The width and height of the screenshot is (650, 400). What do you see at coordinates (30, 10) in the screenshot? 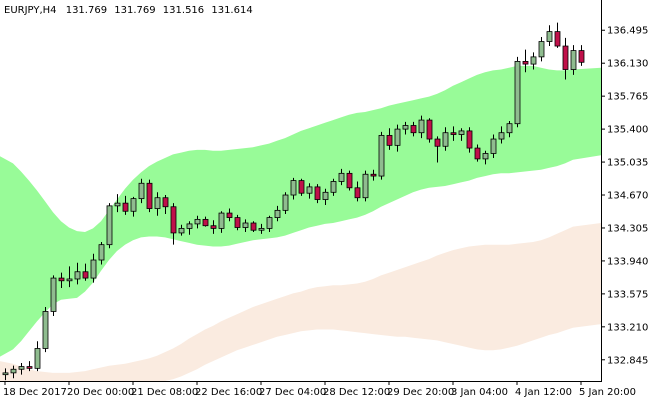
I see `symbol-timeframe: EURJPY,H4` at bounding box center [30, 10].